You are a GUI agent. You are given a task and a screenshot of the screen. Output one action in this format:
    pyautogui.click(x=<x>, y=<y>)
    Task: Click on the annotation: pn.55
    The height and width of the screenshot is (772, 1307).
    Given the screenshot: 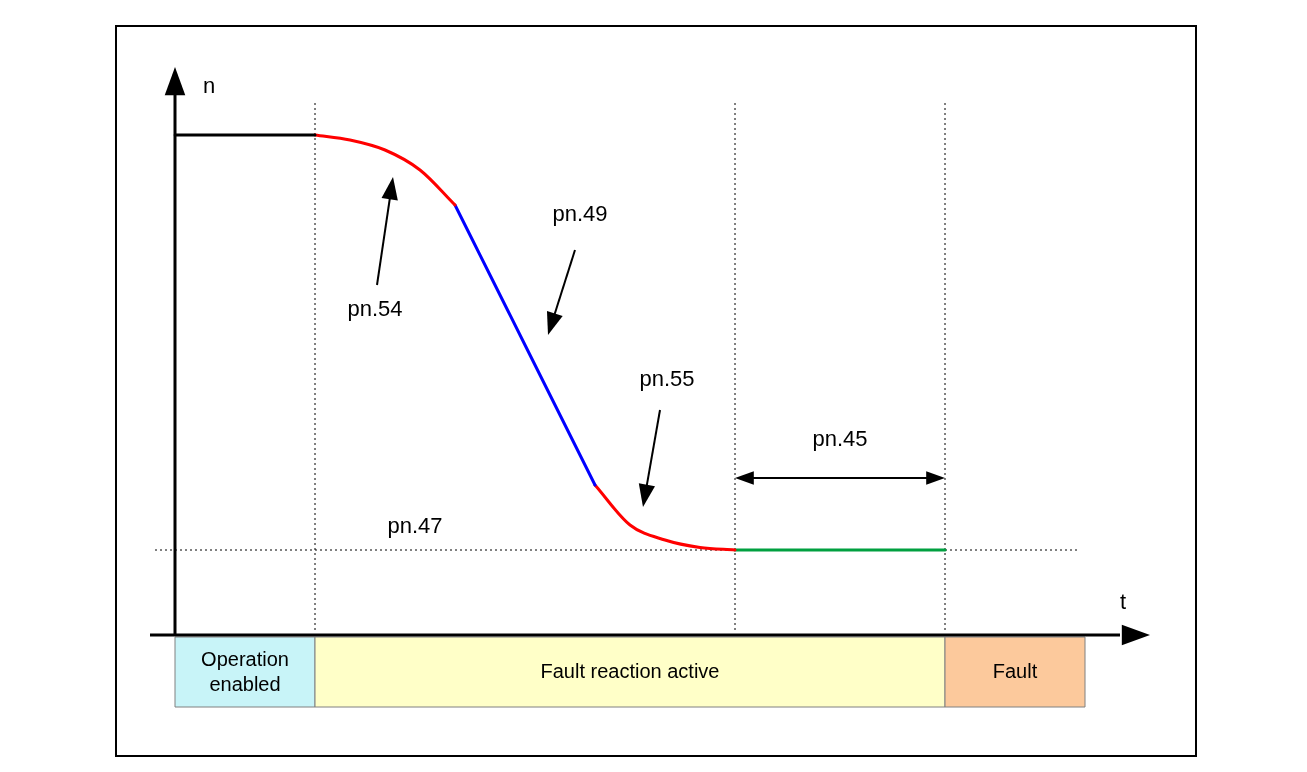 What is the action you would take?
    pyautogui.click(x=667, y=379)
    